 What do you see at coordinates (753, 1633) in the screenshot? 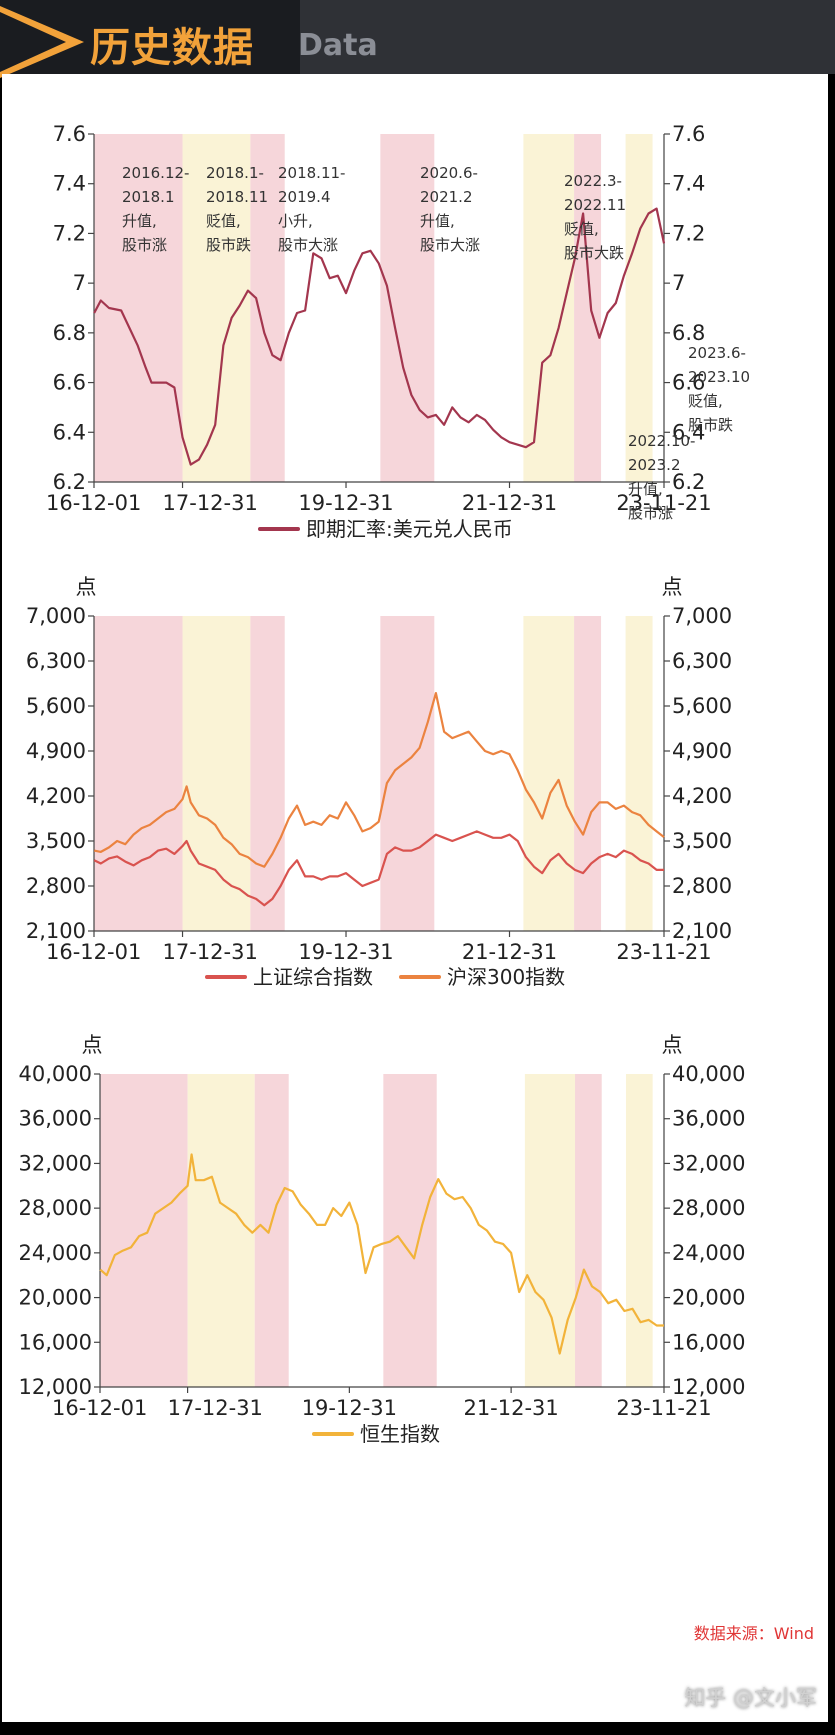
I see `data-source-label: 数据来源：Wind` at bounding box center [753, 1633].